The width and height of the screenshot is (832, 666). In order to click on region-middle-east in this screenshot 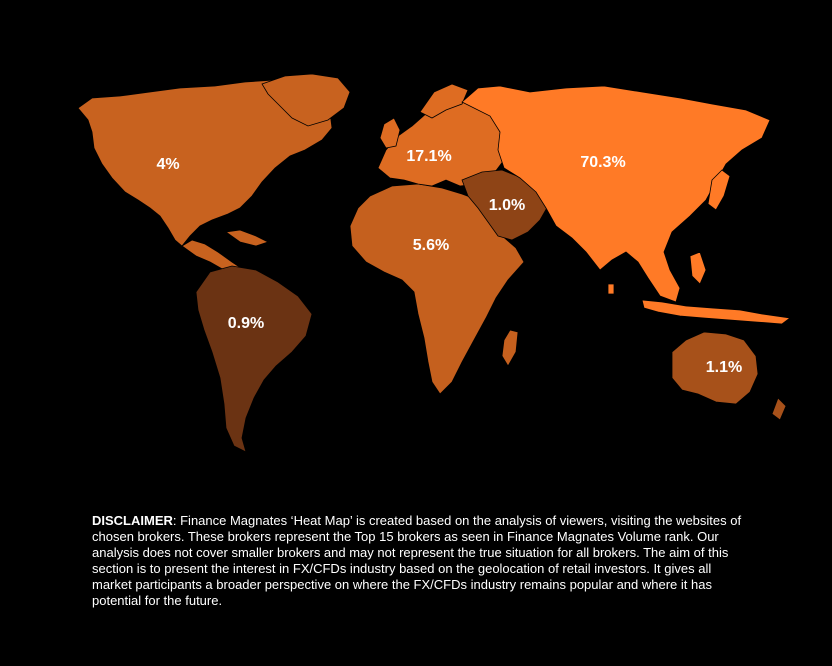, I will do `click(505, 205)`.